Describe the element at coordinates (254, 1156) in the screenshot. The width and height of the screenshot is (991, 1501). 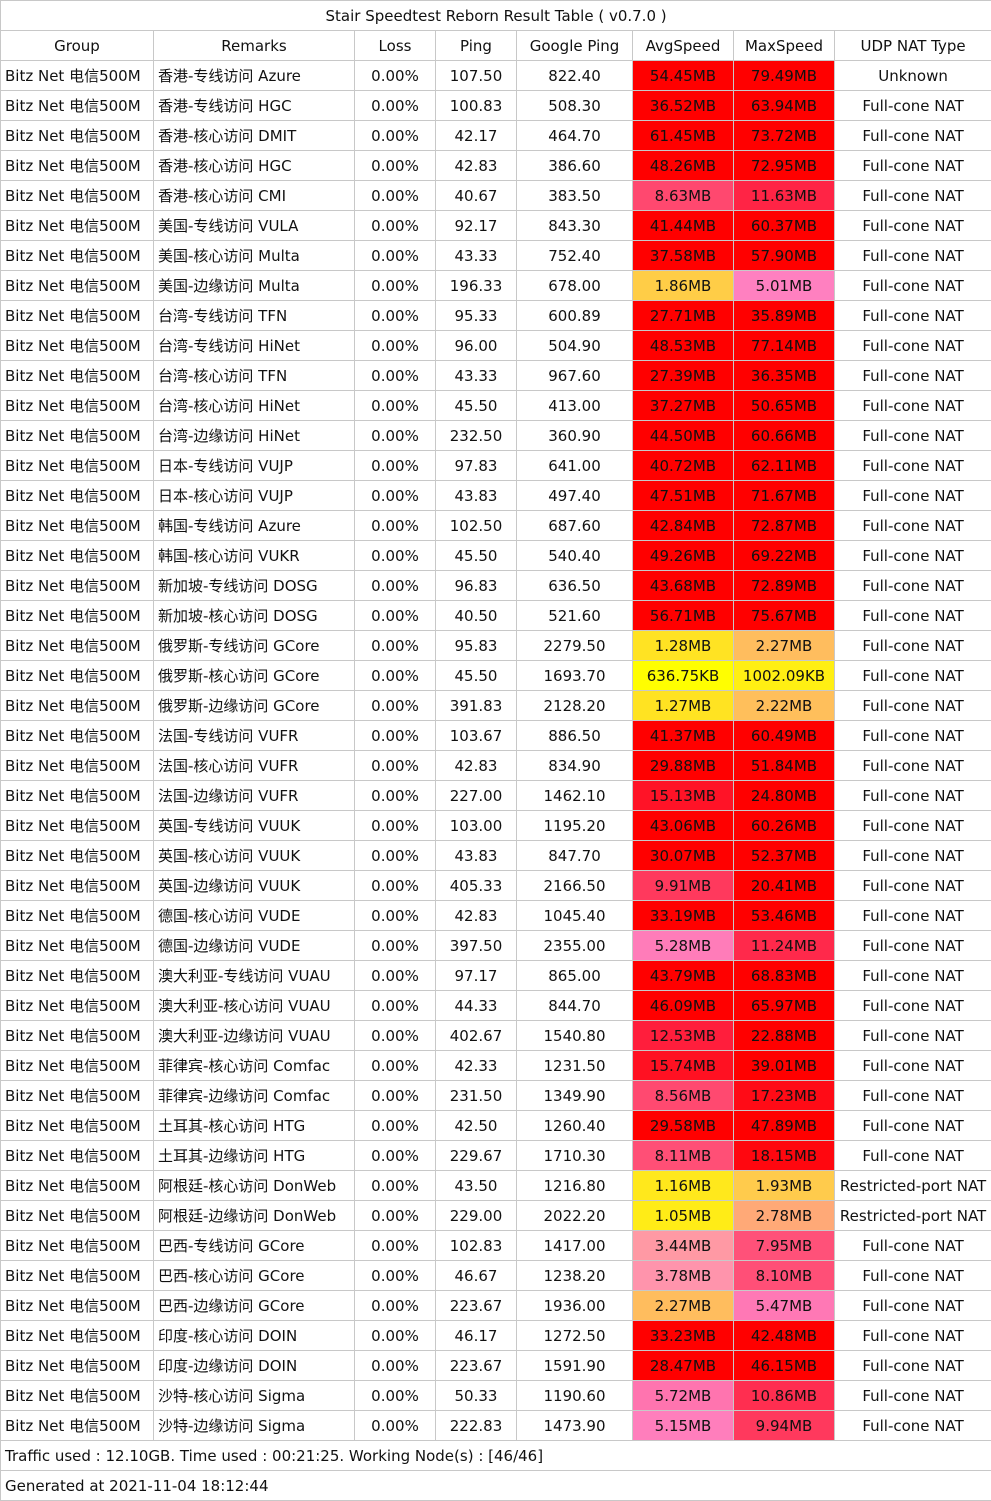
I see `remarks-cell: 土耳其-边缘访问 HTG` at that location.